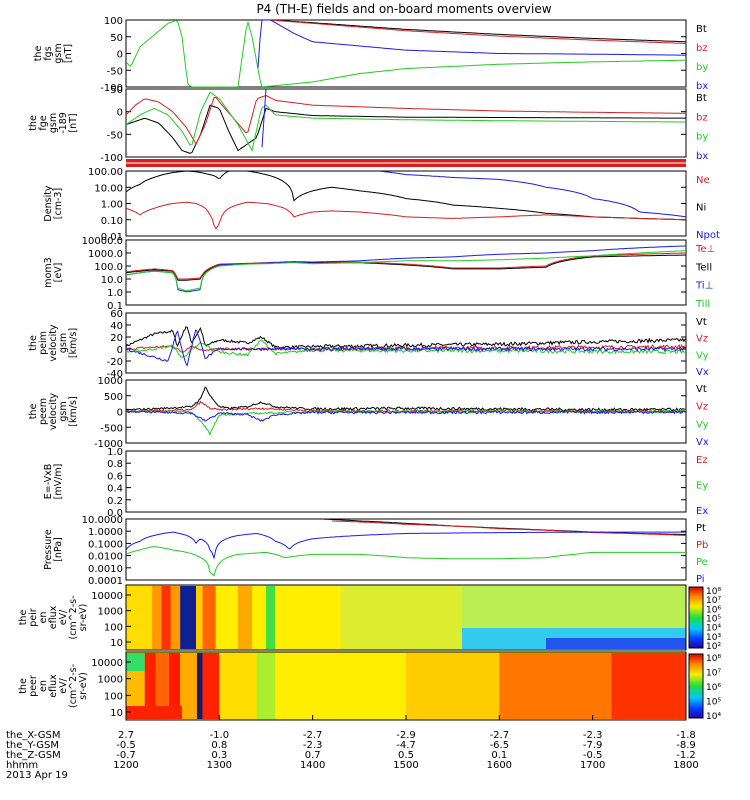  I want to click on series-line-Ti⊥, so click(406, 269).